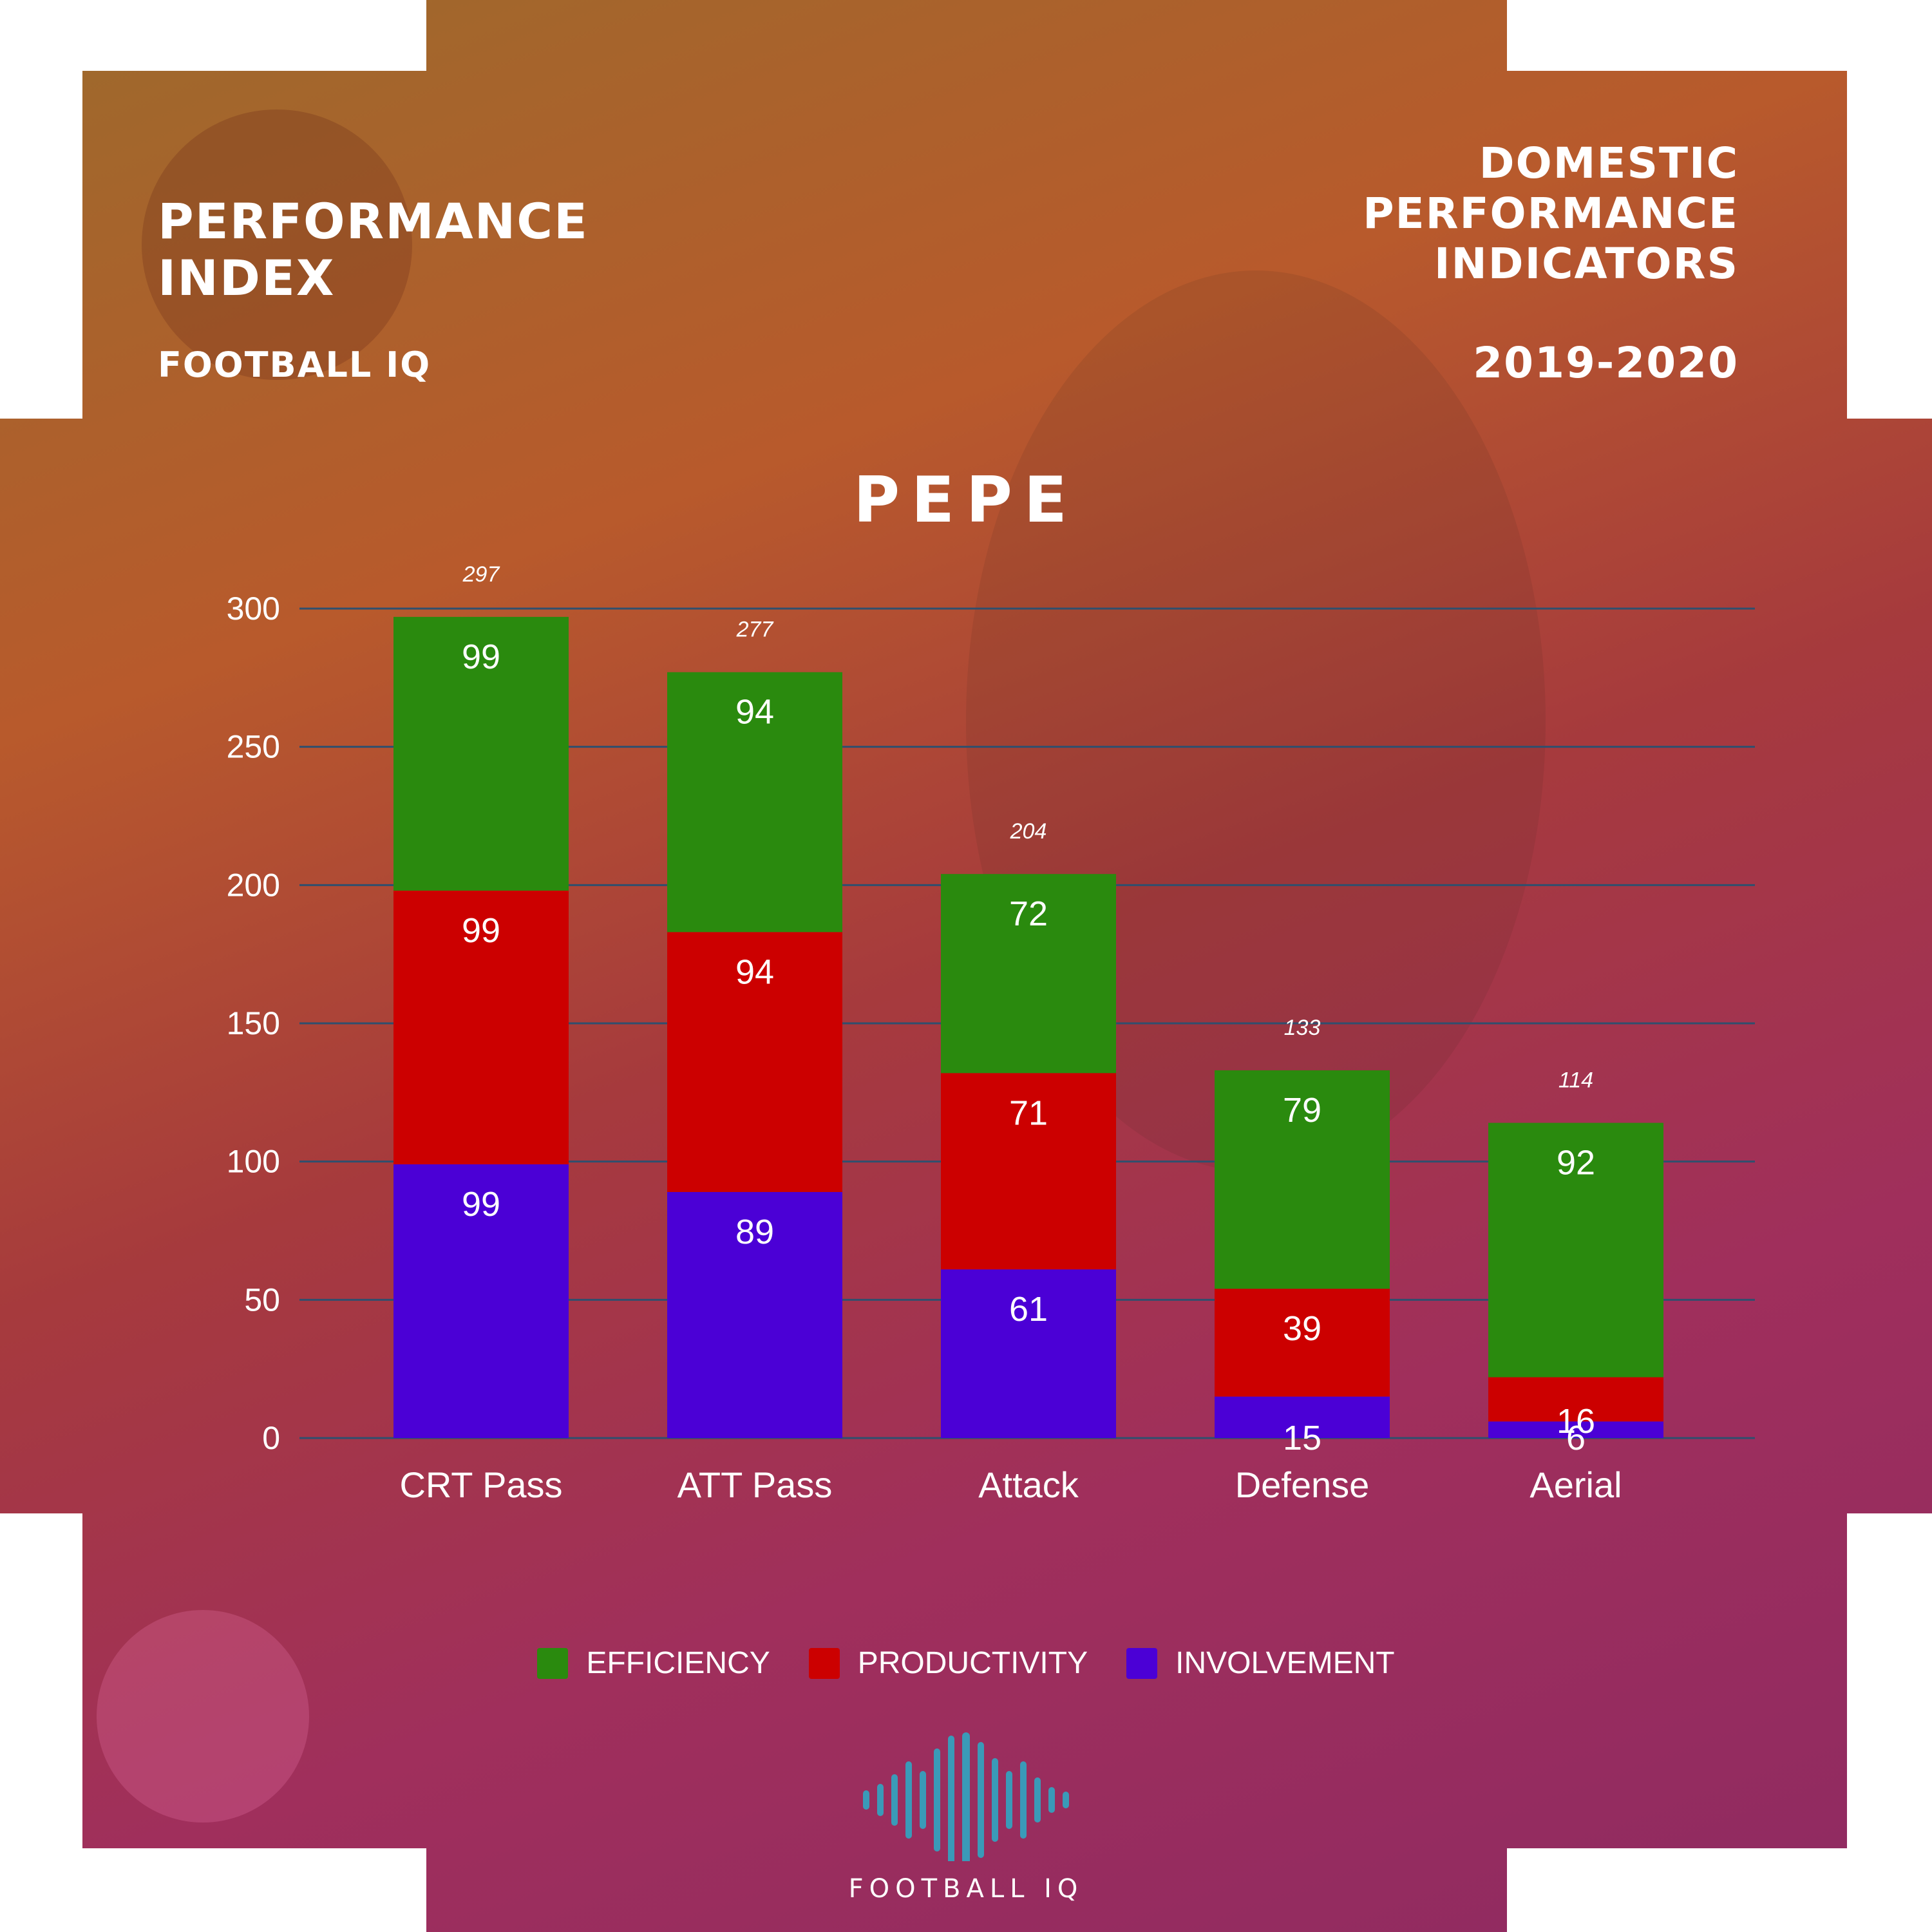  I want to click on legend-label: EFFICIENCY, so click(678, 1663).